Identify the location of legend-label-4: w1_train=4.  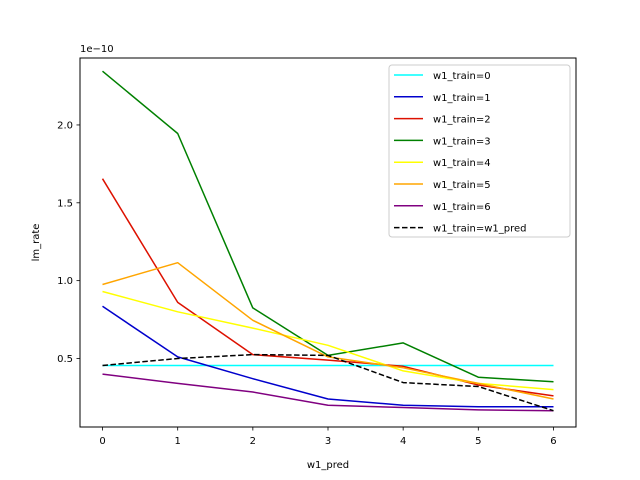
(462, 163).